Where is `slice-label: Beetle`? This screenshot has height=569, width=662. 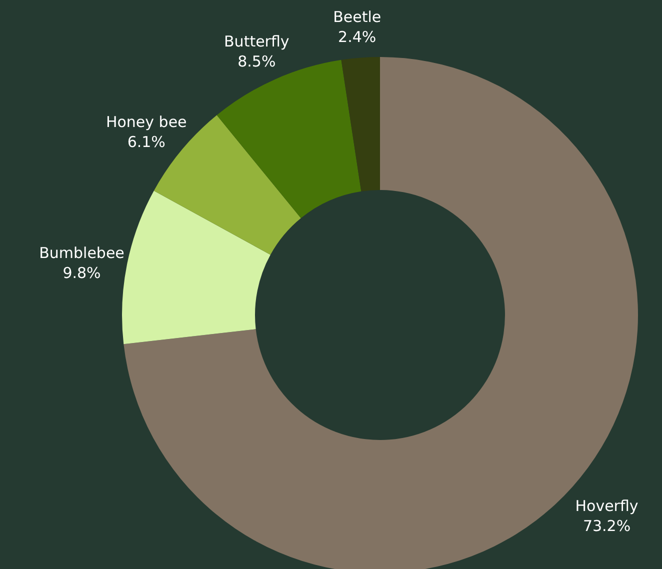 slice-label: Beetle is located at coordinates (357, 17).